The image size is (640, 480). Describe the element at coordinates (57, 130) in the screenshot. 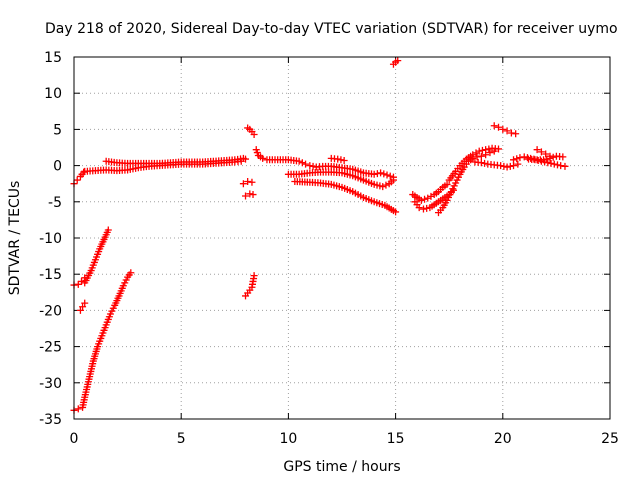

I see `y-tick-label: 5` at that location.